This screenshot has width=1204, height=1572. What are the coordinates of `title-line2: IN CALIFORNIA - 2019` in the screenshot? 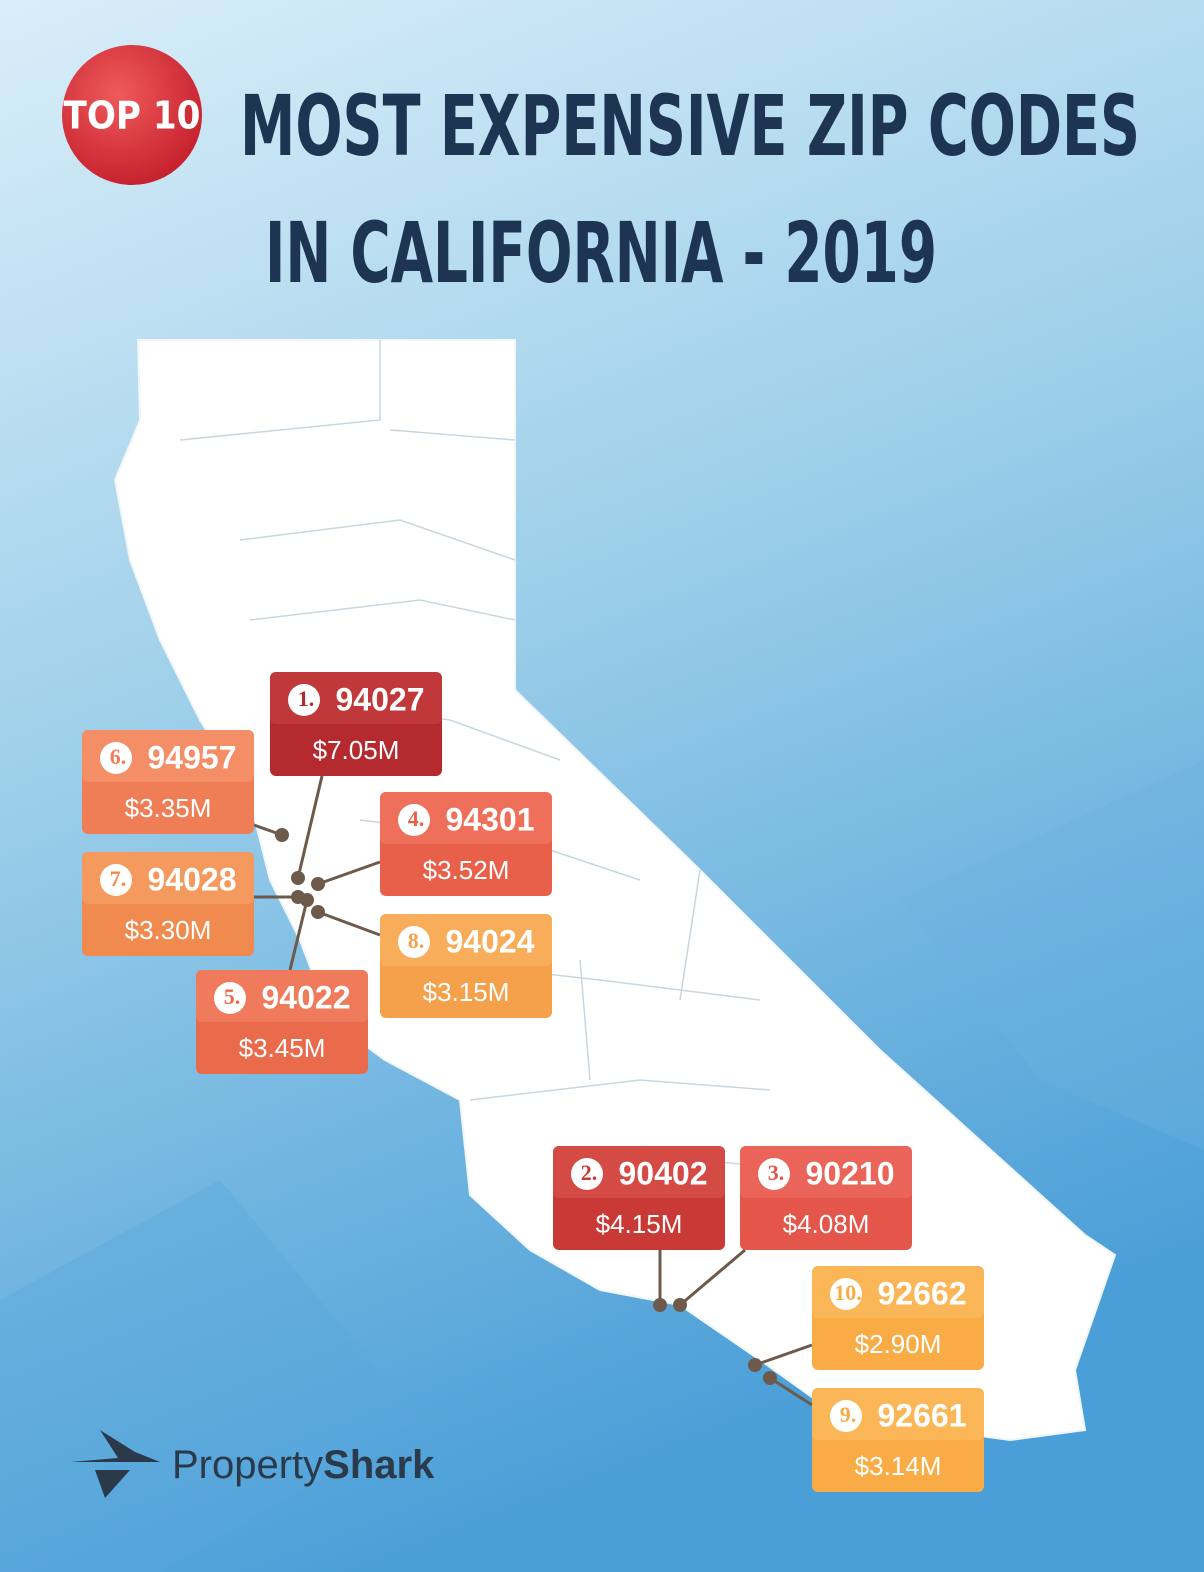 It's located at (601, 253).